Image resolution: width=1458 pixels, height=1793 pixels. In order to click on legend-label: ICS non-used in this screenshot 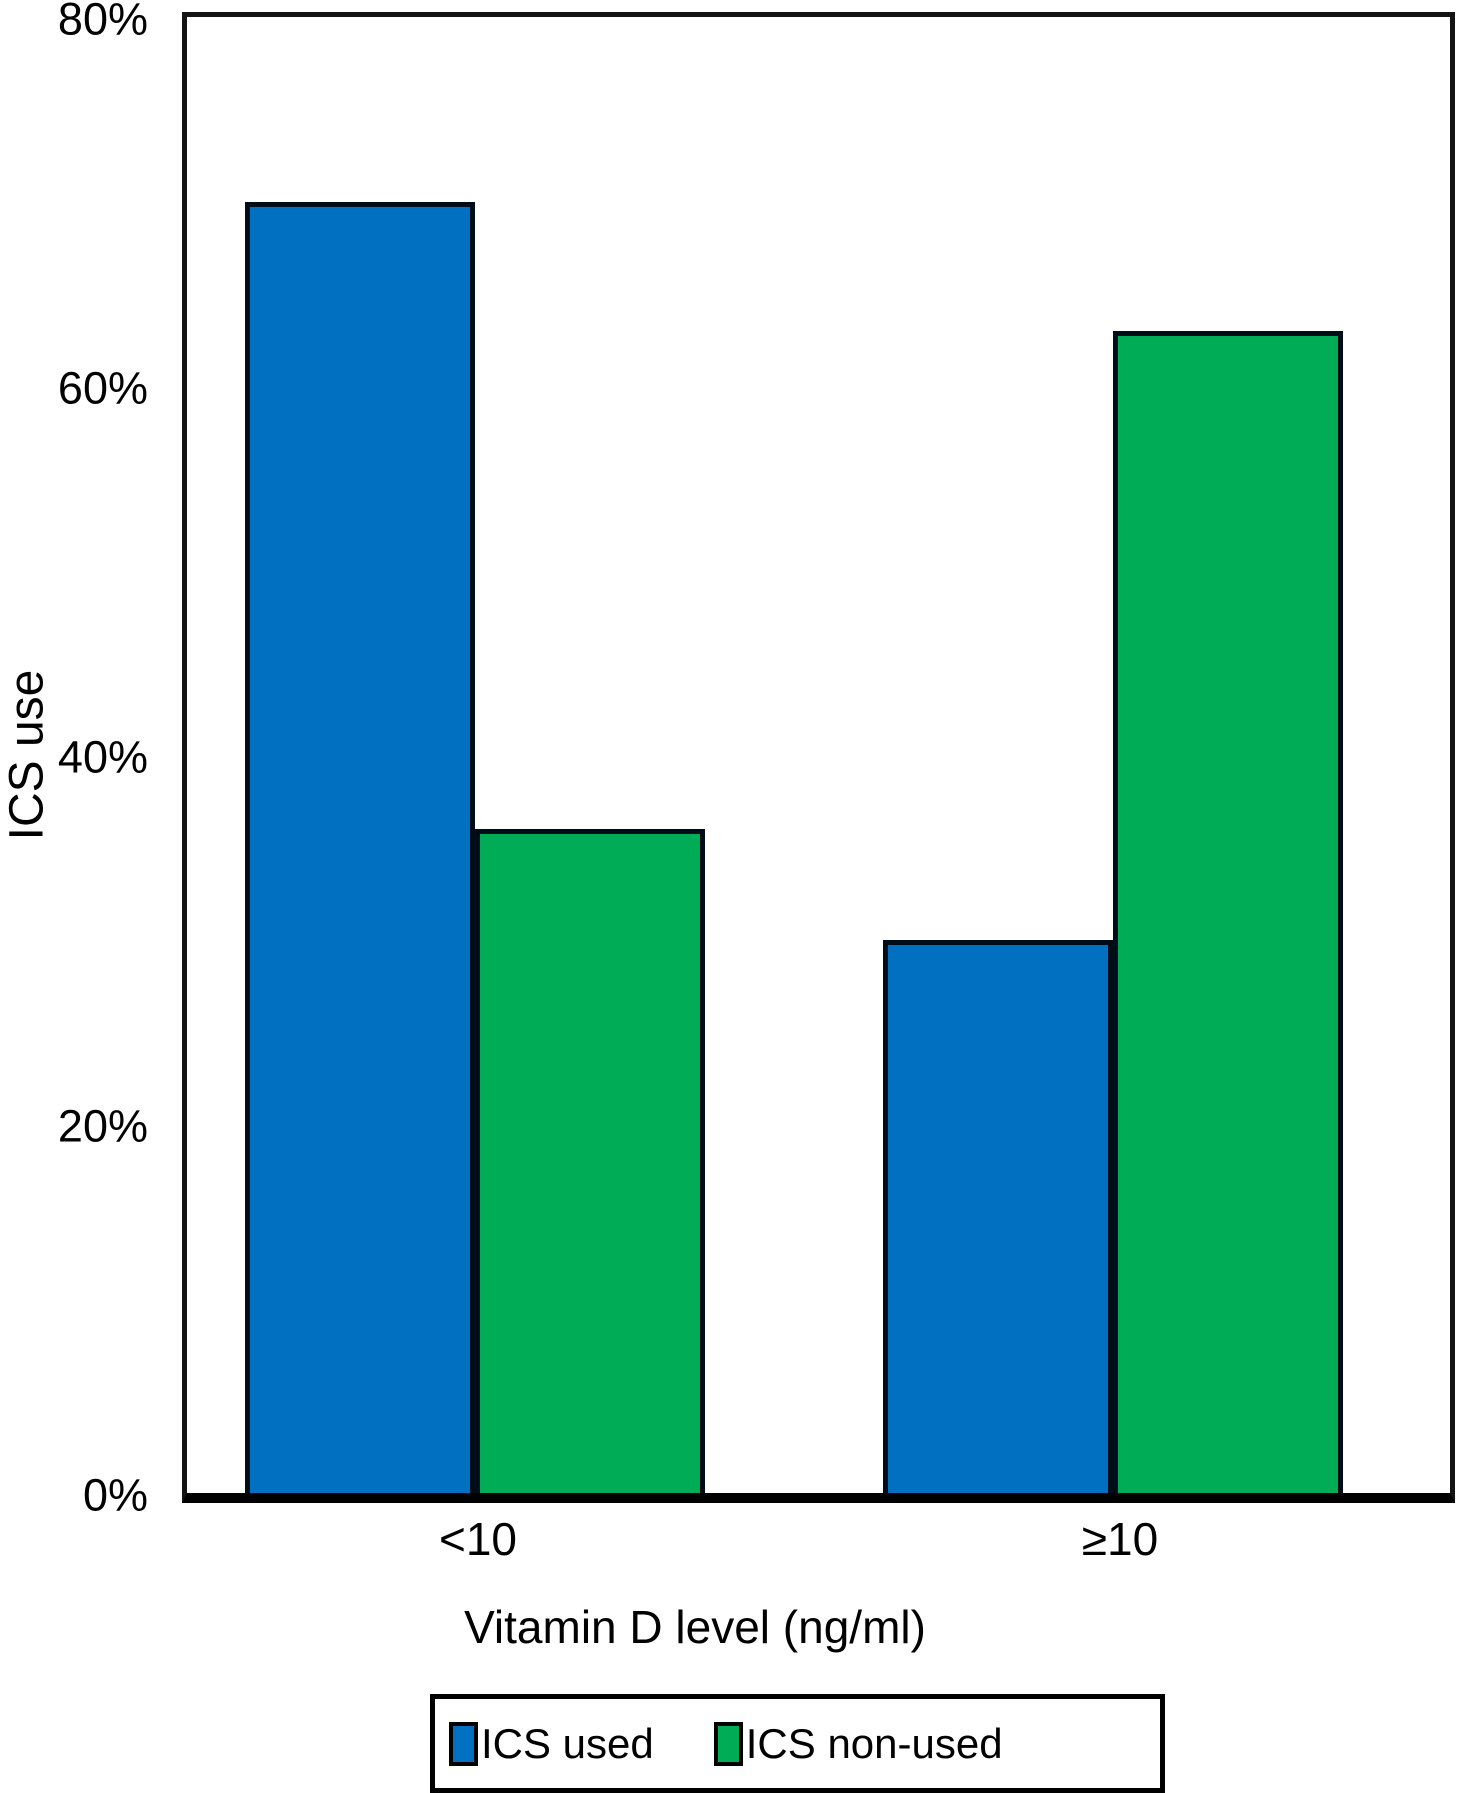, I will do `click(874, 1743)`.